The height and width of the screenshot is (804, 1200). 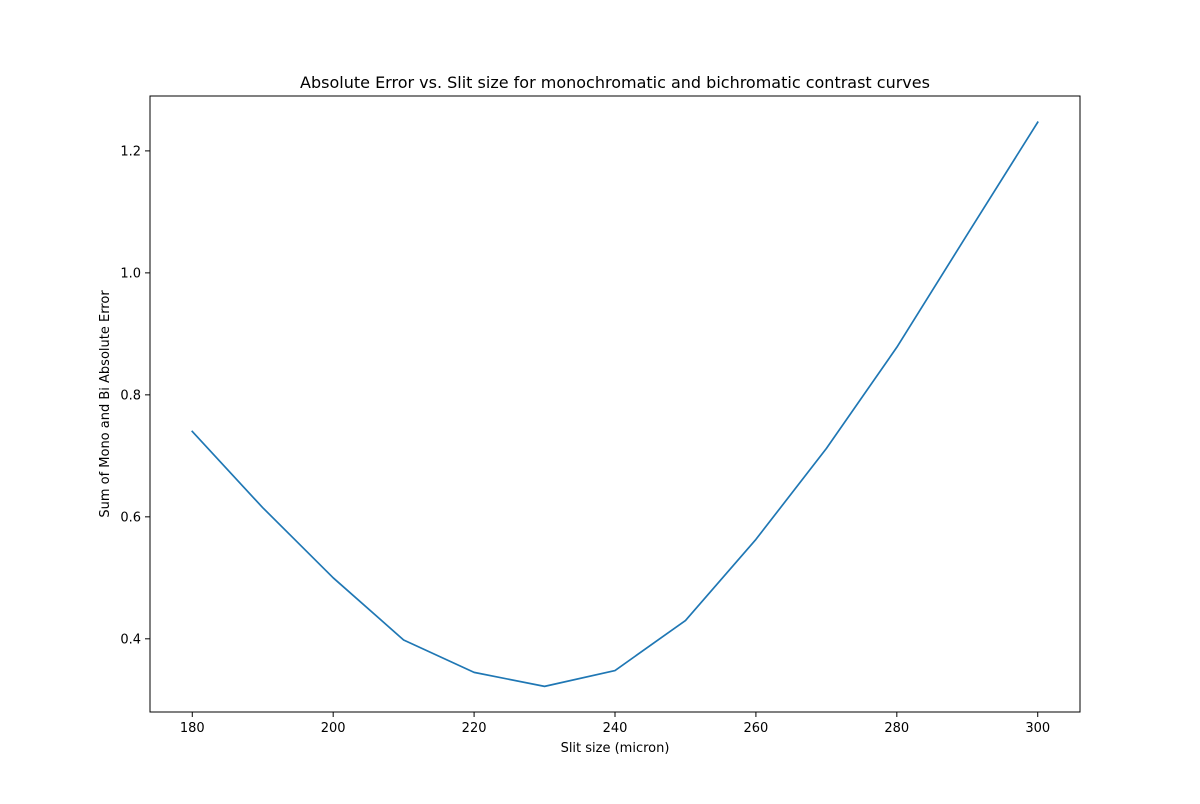 I want to click on x-tick-label: 280, so click(x=896, y=728).